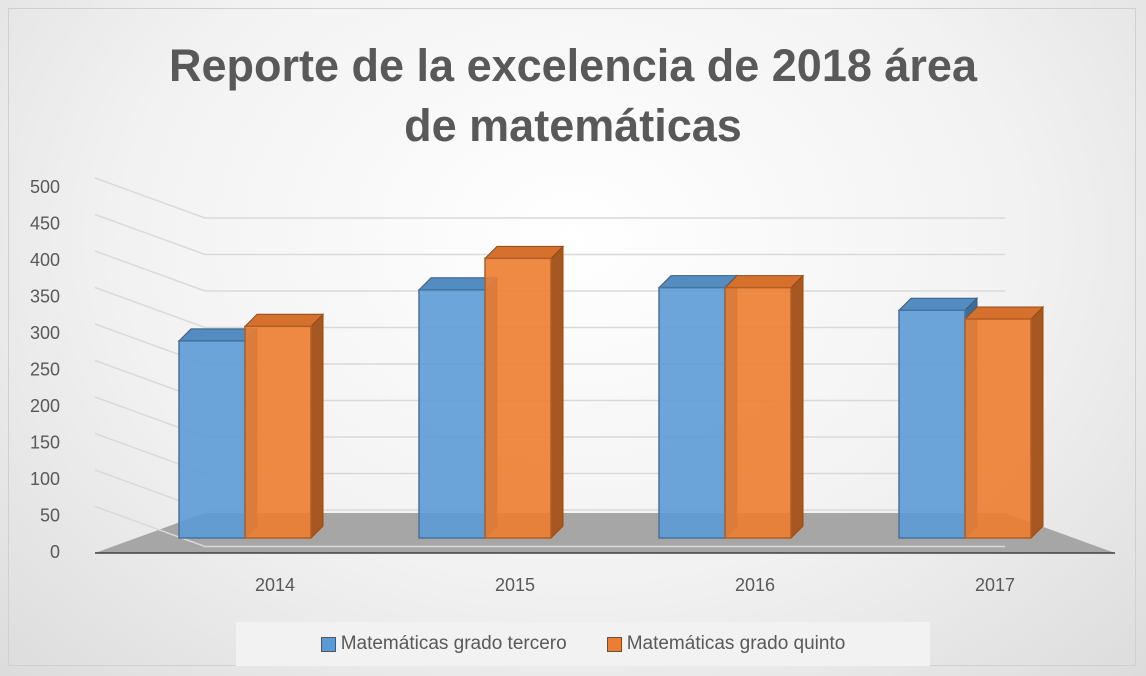  What do you see at coordinates (515, 585) in the screenshot?
I see `x-tick-label: 2015` at bounding box center [515, 585].